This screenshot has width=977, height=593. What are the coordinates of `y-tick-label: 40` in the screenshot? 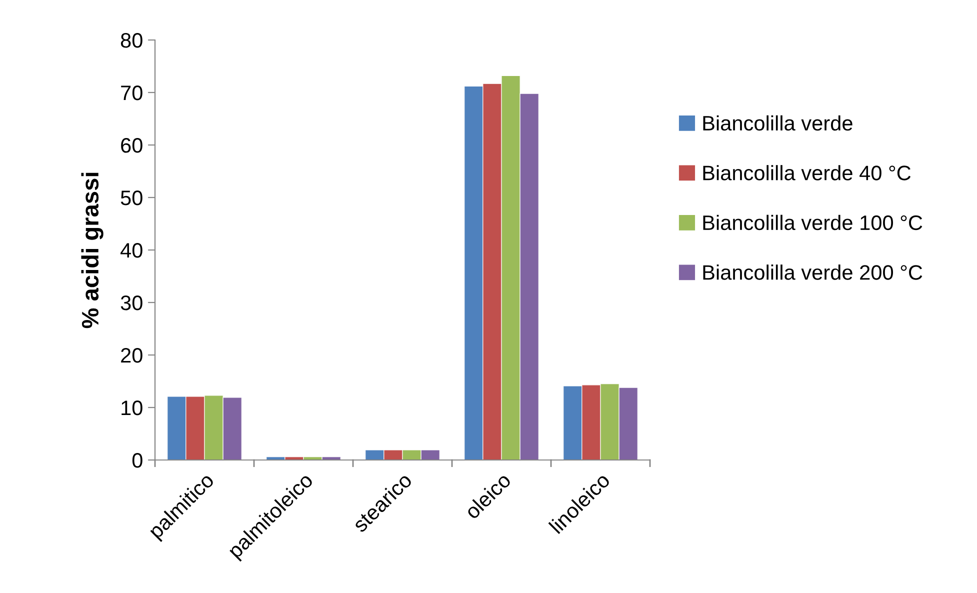 It's located at (131, 250).